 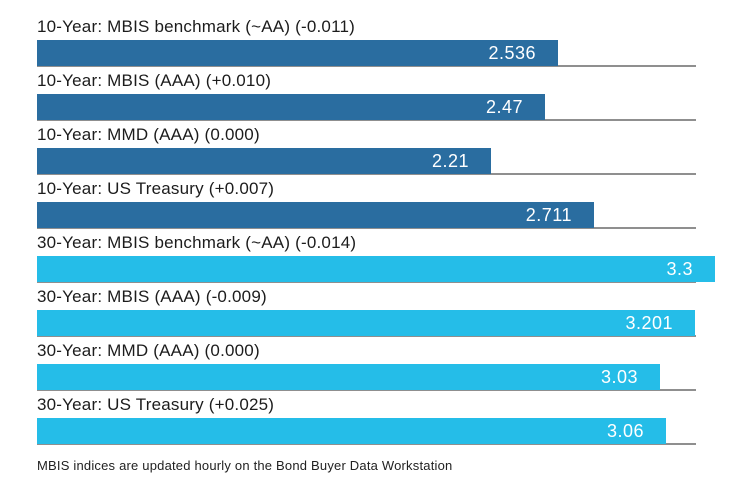 I want to click on bar-label: 30-Year: MMD (AAA) (0.000), so click(x=148, y=350).